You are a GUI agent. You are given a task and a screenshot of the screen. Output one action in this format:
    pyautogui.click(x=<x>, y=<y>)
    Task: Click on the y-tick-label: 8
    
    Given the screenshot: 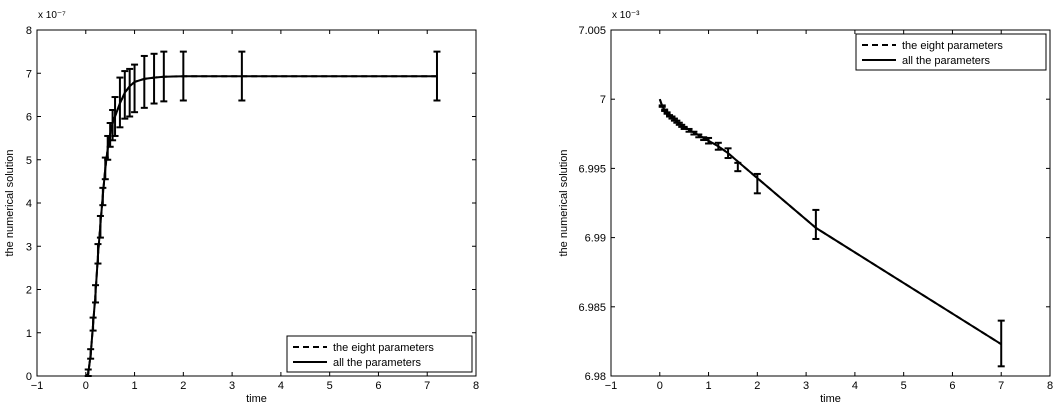 What is the action you would take?
    pyautogui.click(x=29, y=31)
    